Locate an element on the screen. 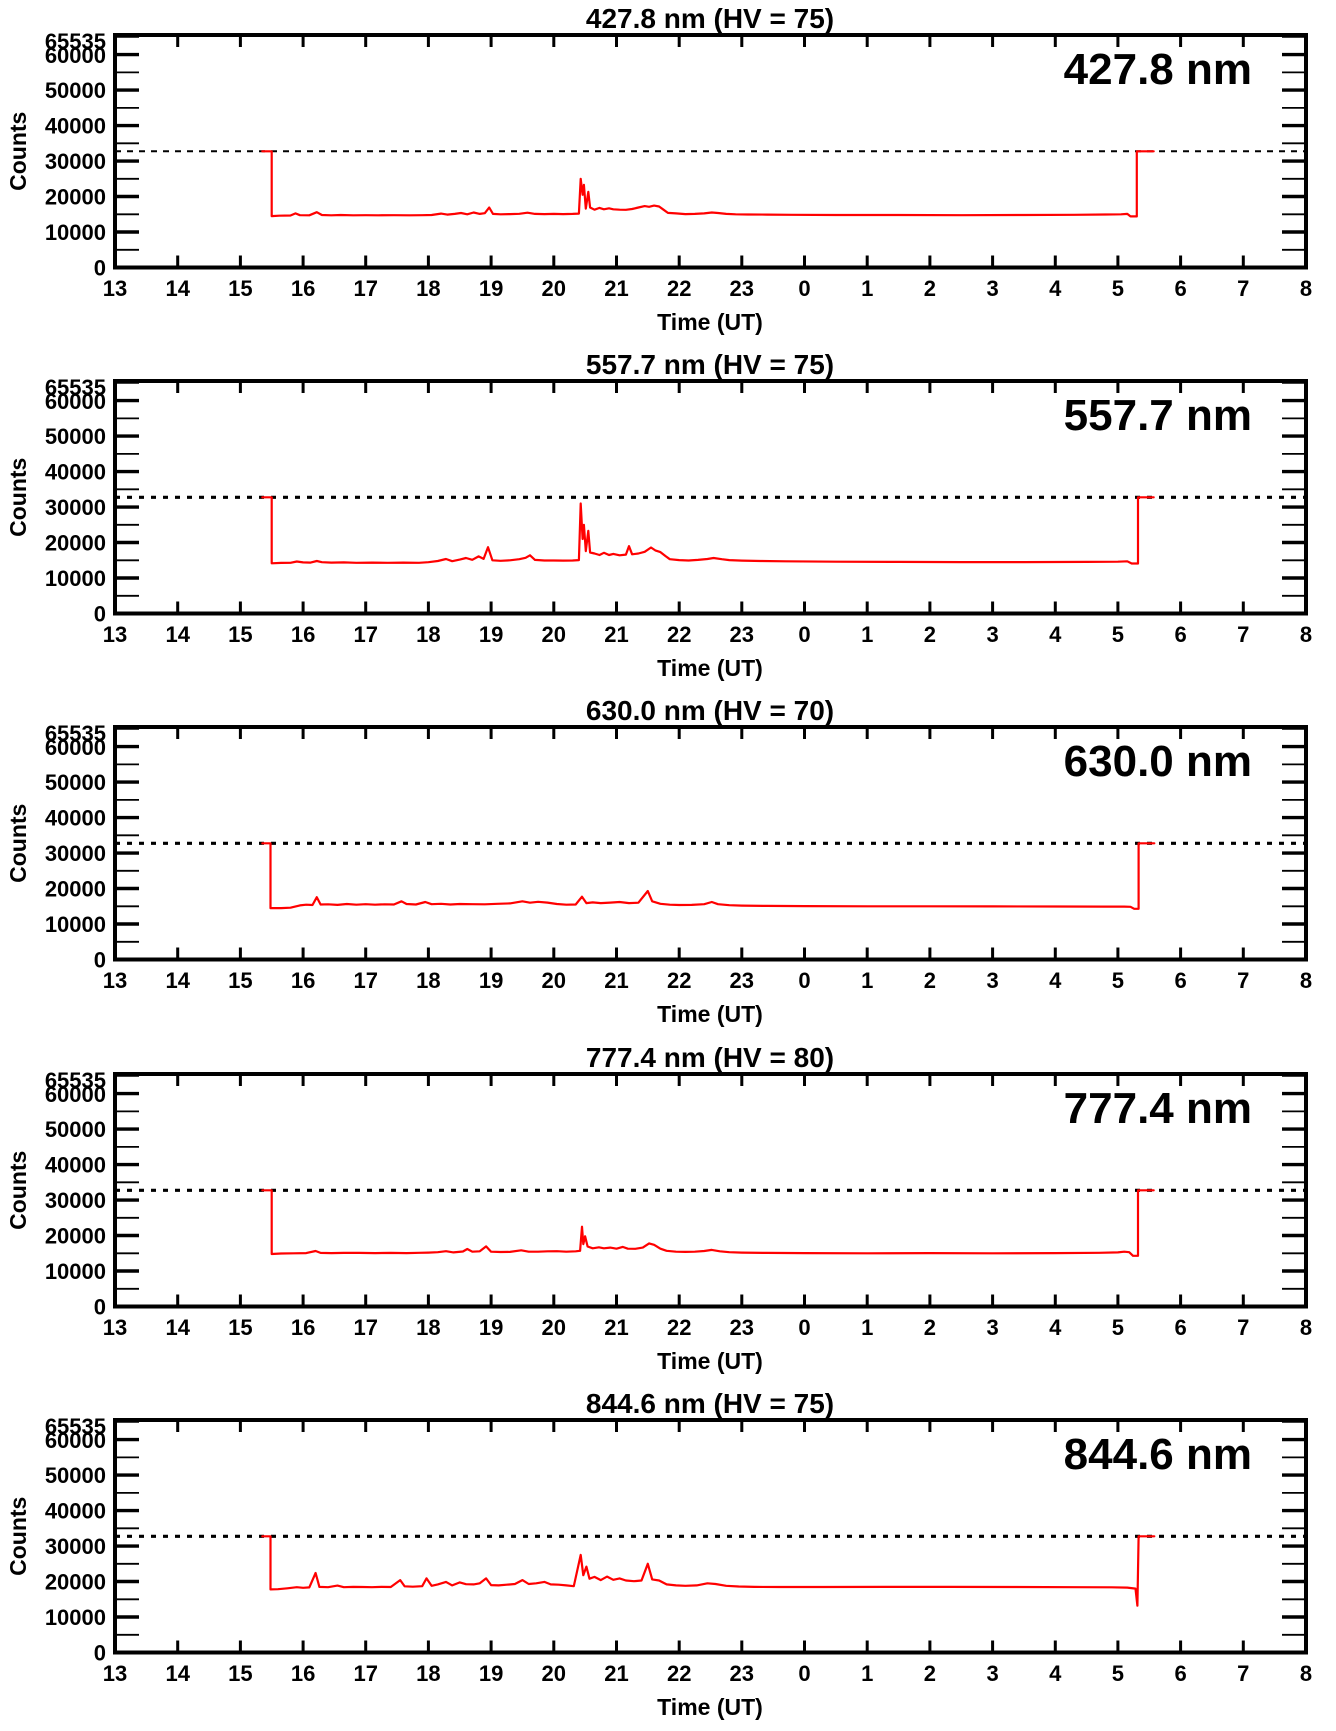 The width and height of the screenshot is (1336, 1731). wavelength-label: 844.6 nm is located at coordinates (1158, 1454).